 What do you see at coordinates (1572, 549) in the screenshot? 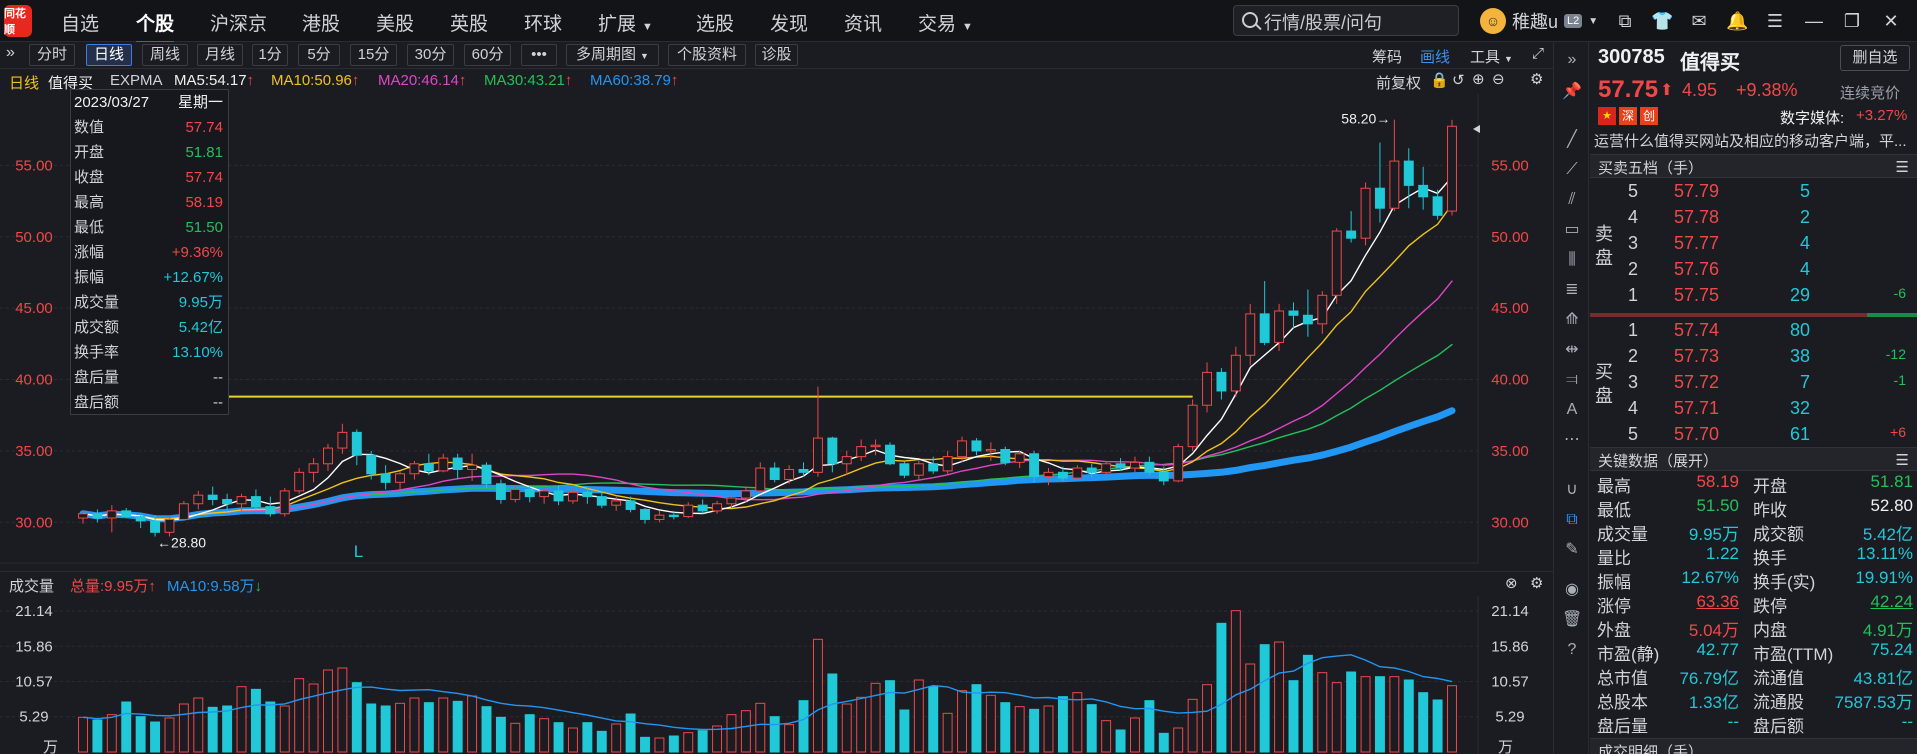
I see `edit-icon: ✎` at bounding box center [1572, 549].